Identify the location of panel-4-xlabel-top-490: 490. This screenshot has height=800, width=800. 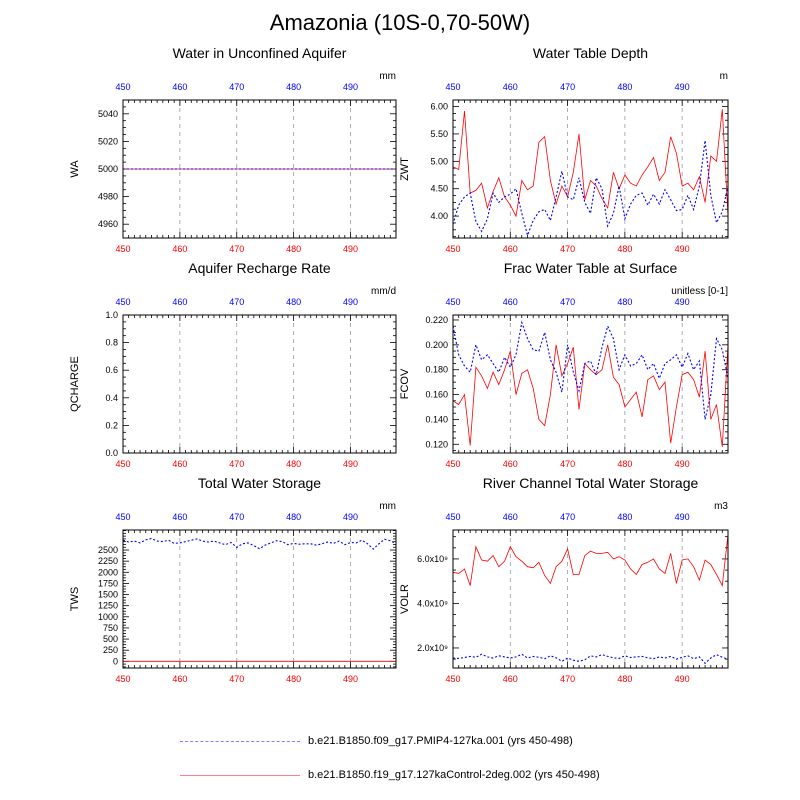
(682, 302).